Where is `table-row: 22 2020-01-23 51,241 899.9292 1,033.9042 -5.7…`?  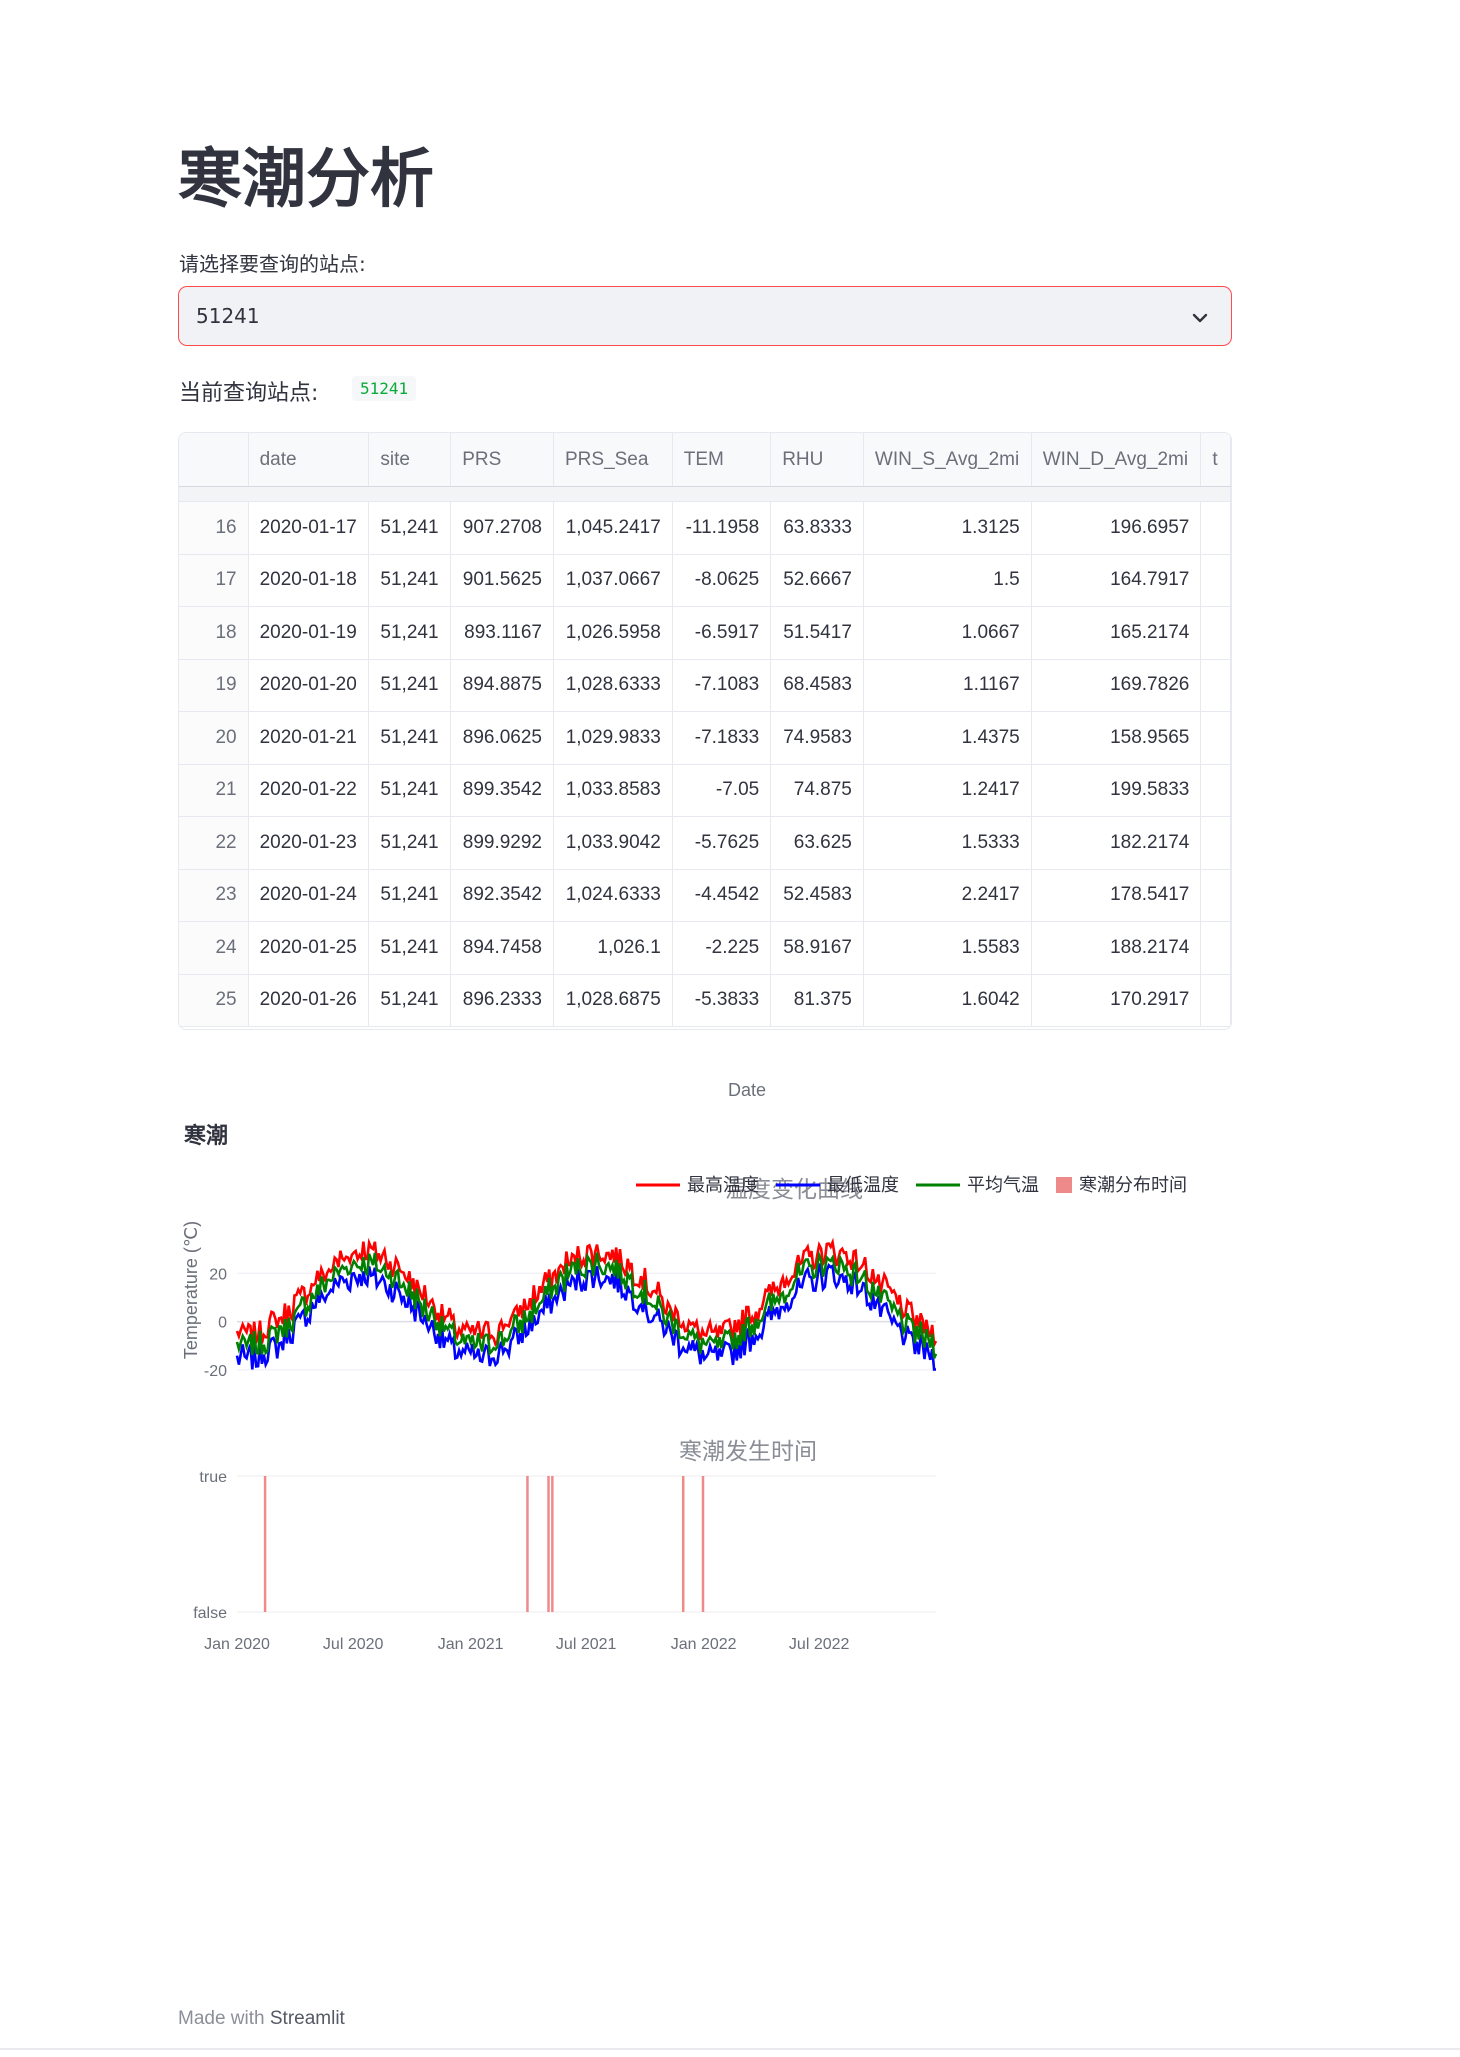 table-row: 22 2020-01-23 51,241 899.9292 1,033.9042 -5.7… is located at coordinates (705, 843).